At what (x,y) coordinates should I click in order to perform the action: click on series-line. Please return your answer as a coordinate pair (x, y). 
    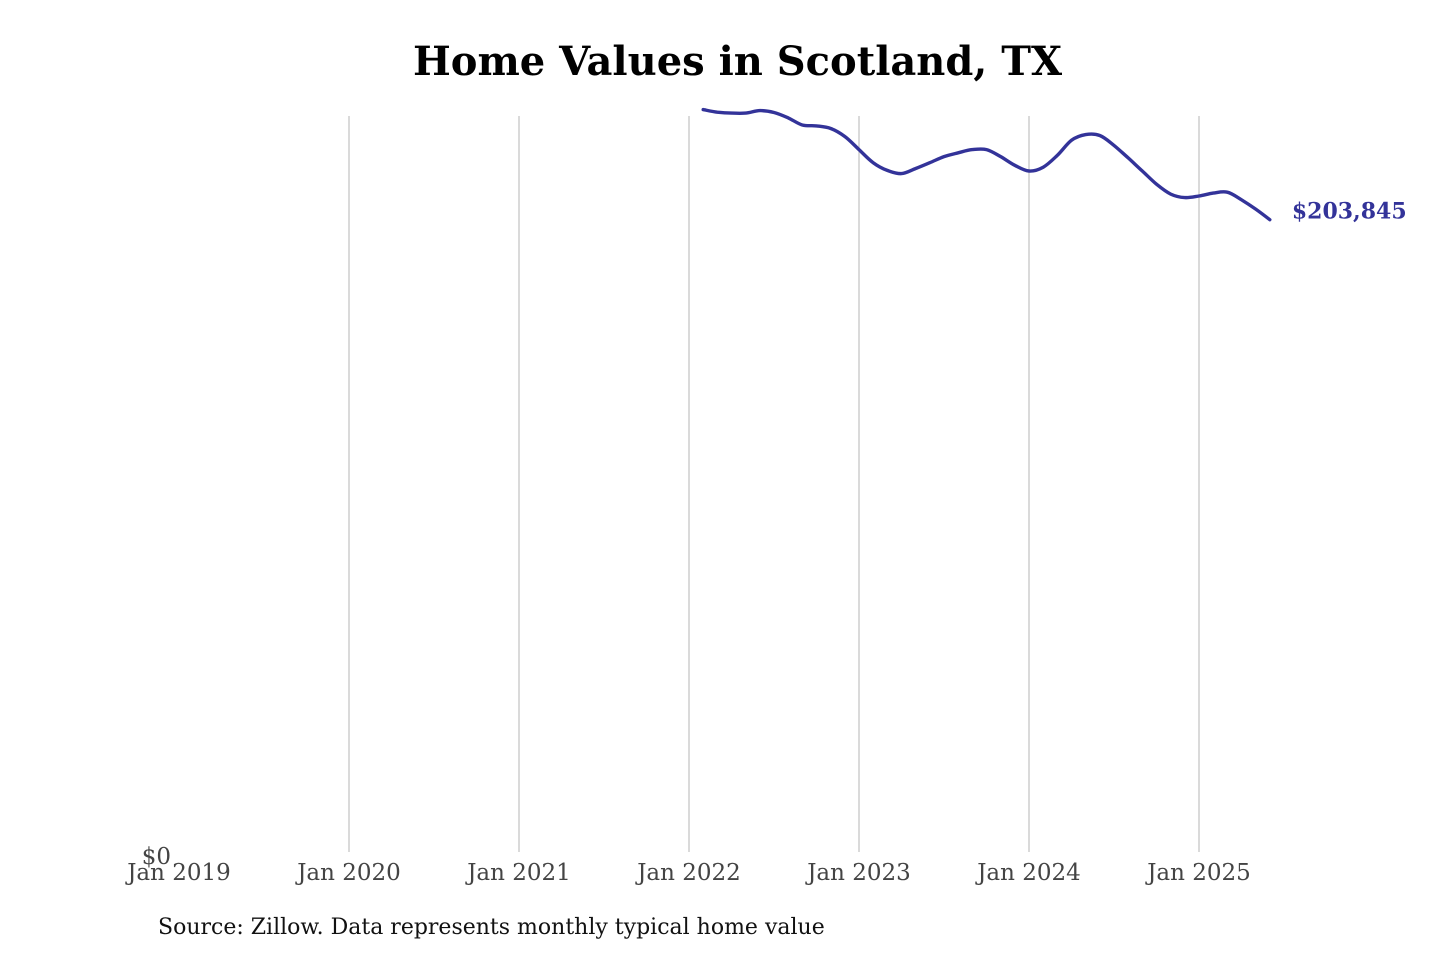
    Looking at the image, I should click on (986, 164).